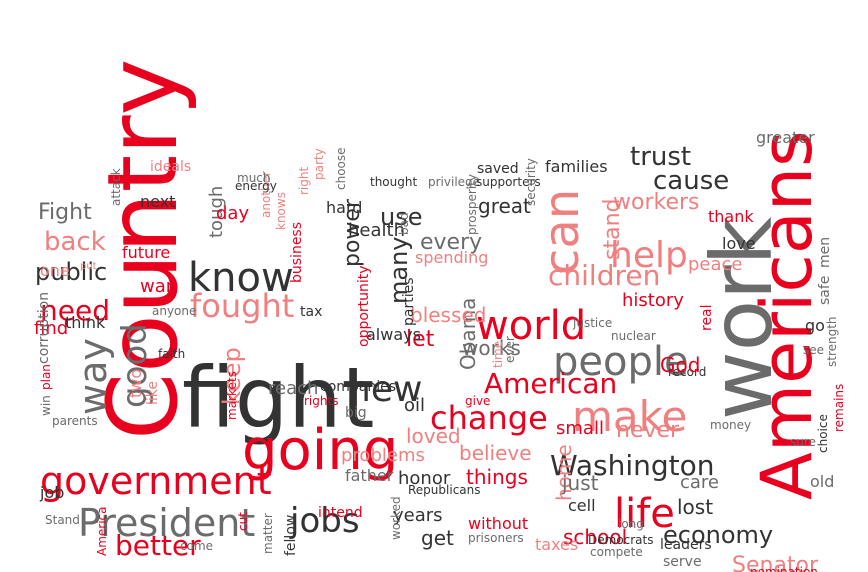 Image resolution: width=868 pixels, height=572 pixels. I want to click on word-see: see, so click(814, 350).